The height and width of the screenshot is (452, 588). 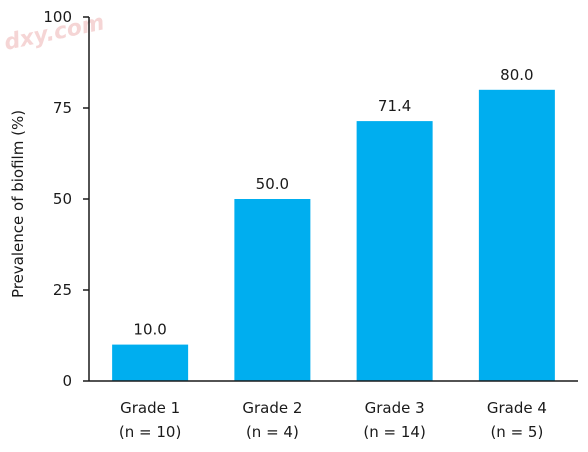 What do you see at coordinates (516, 432) in the screenshot?
I see `x-tick-sublabel: (n = 5)` at bounding box center [516, 432].